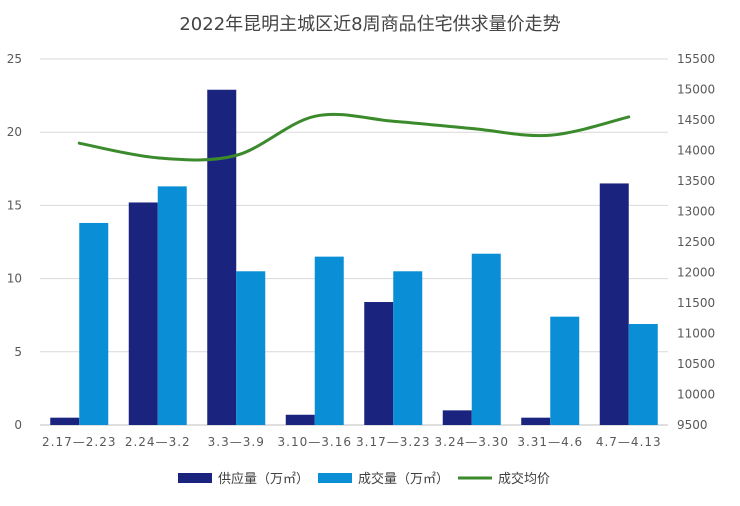 This screenshot has height=506, width=740. What do you see at coordinates (79, 442) in the screenshot?
I see `x-tick-label: 2.17—2.23` at bounding box center [79, 442].